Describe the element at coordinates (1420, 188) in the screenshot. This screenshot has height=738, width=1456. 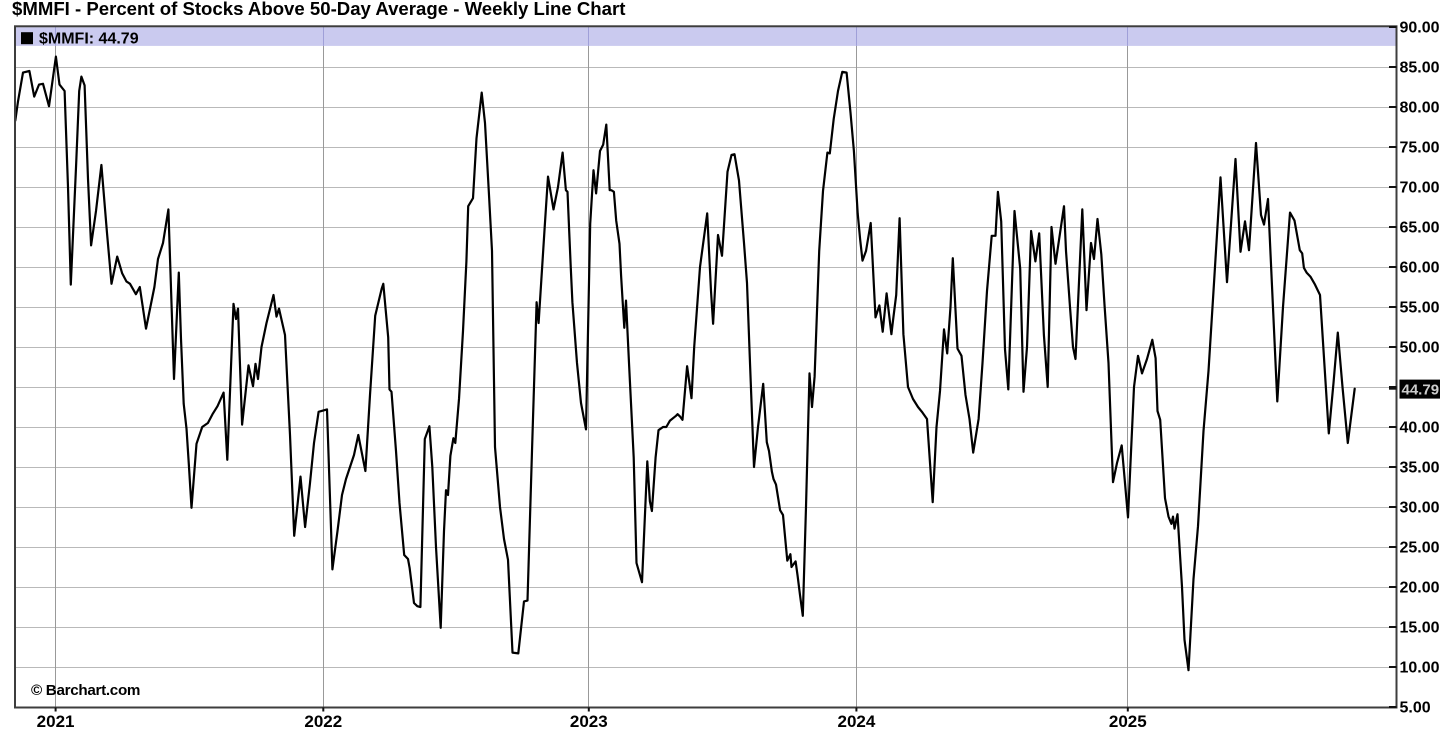
I see `svg-text: 70.00` at that location.